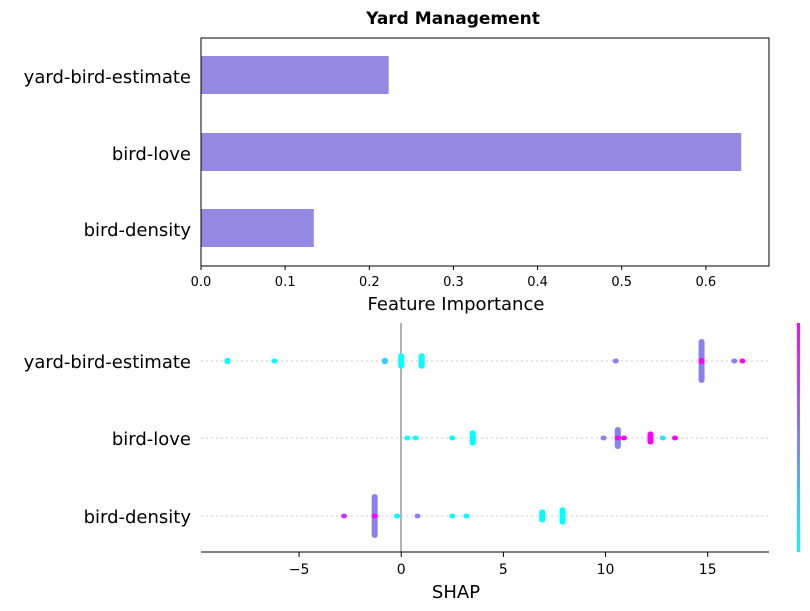 The height and width of the screenshot is (611, 810). I want to click on shap-feature-label-bird-density: bird-density, so click(138, 517).